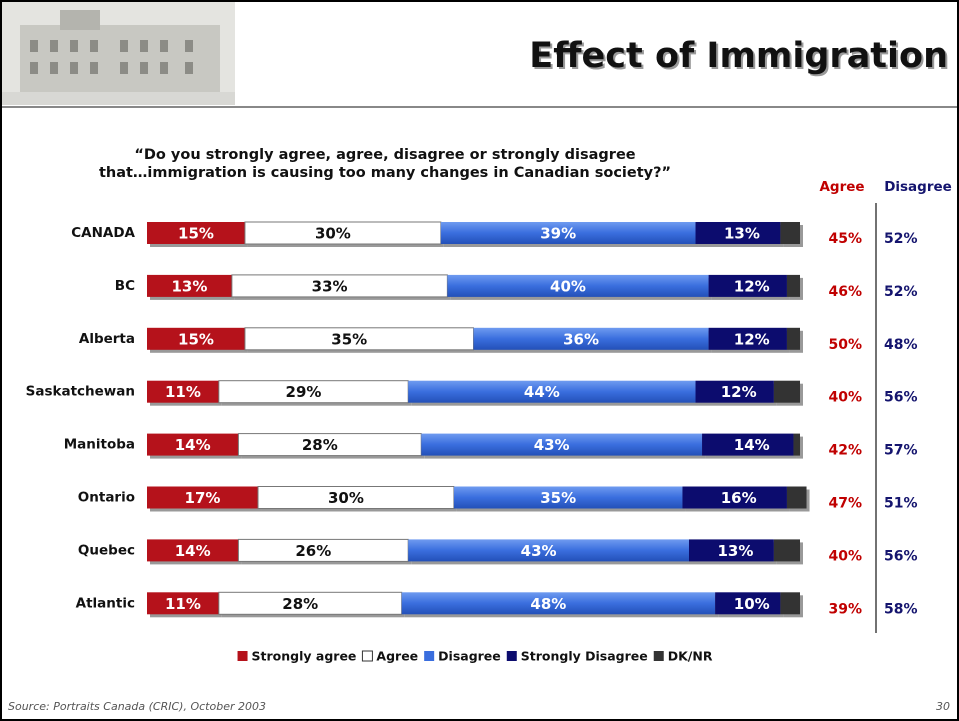 This screenshot has width=959, height=721. What do you see at coordinates (106, 498) in the screenshot?
I see `category-label: Ontario` at bounding box center [106, 498].